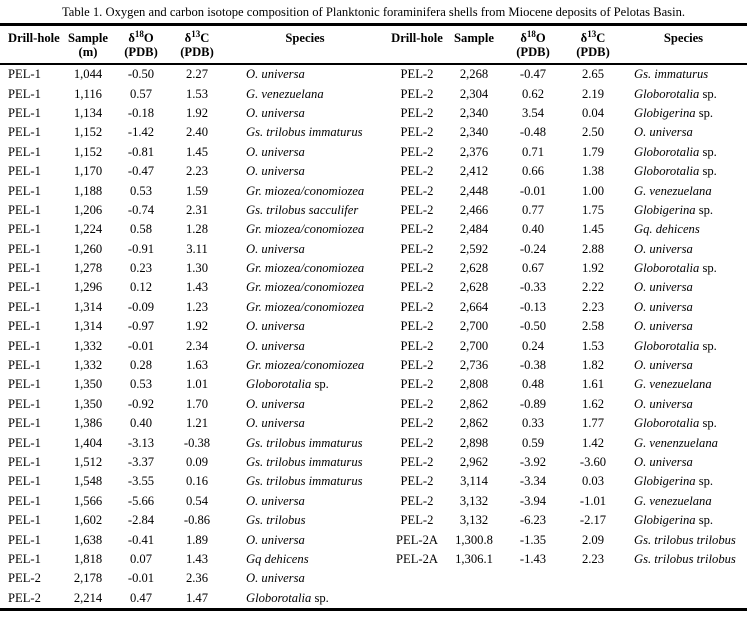 This screenshot has width=747, height=617. Describe the element at coordinates (593, 74) in the screenshot. I see `cell-d13c: 2.65` at that location.